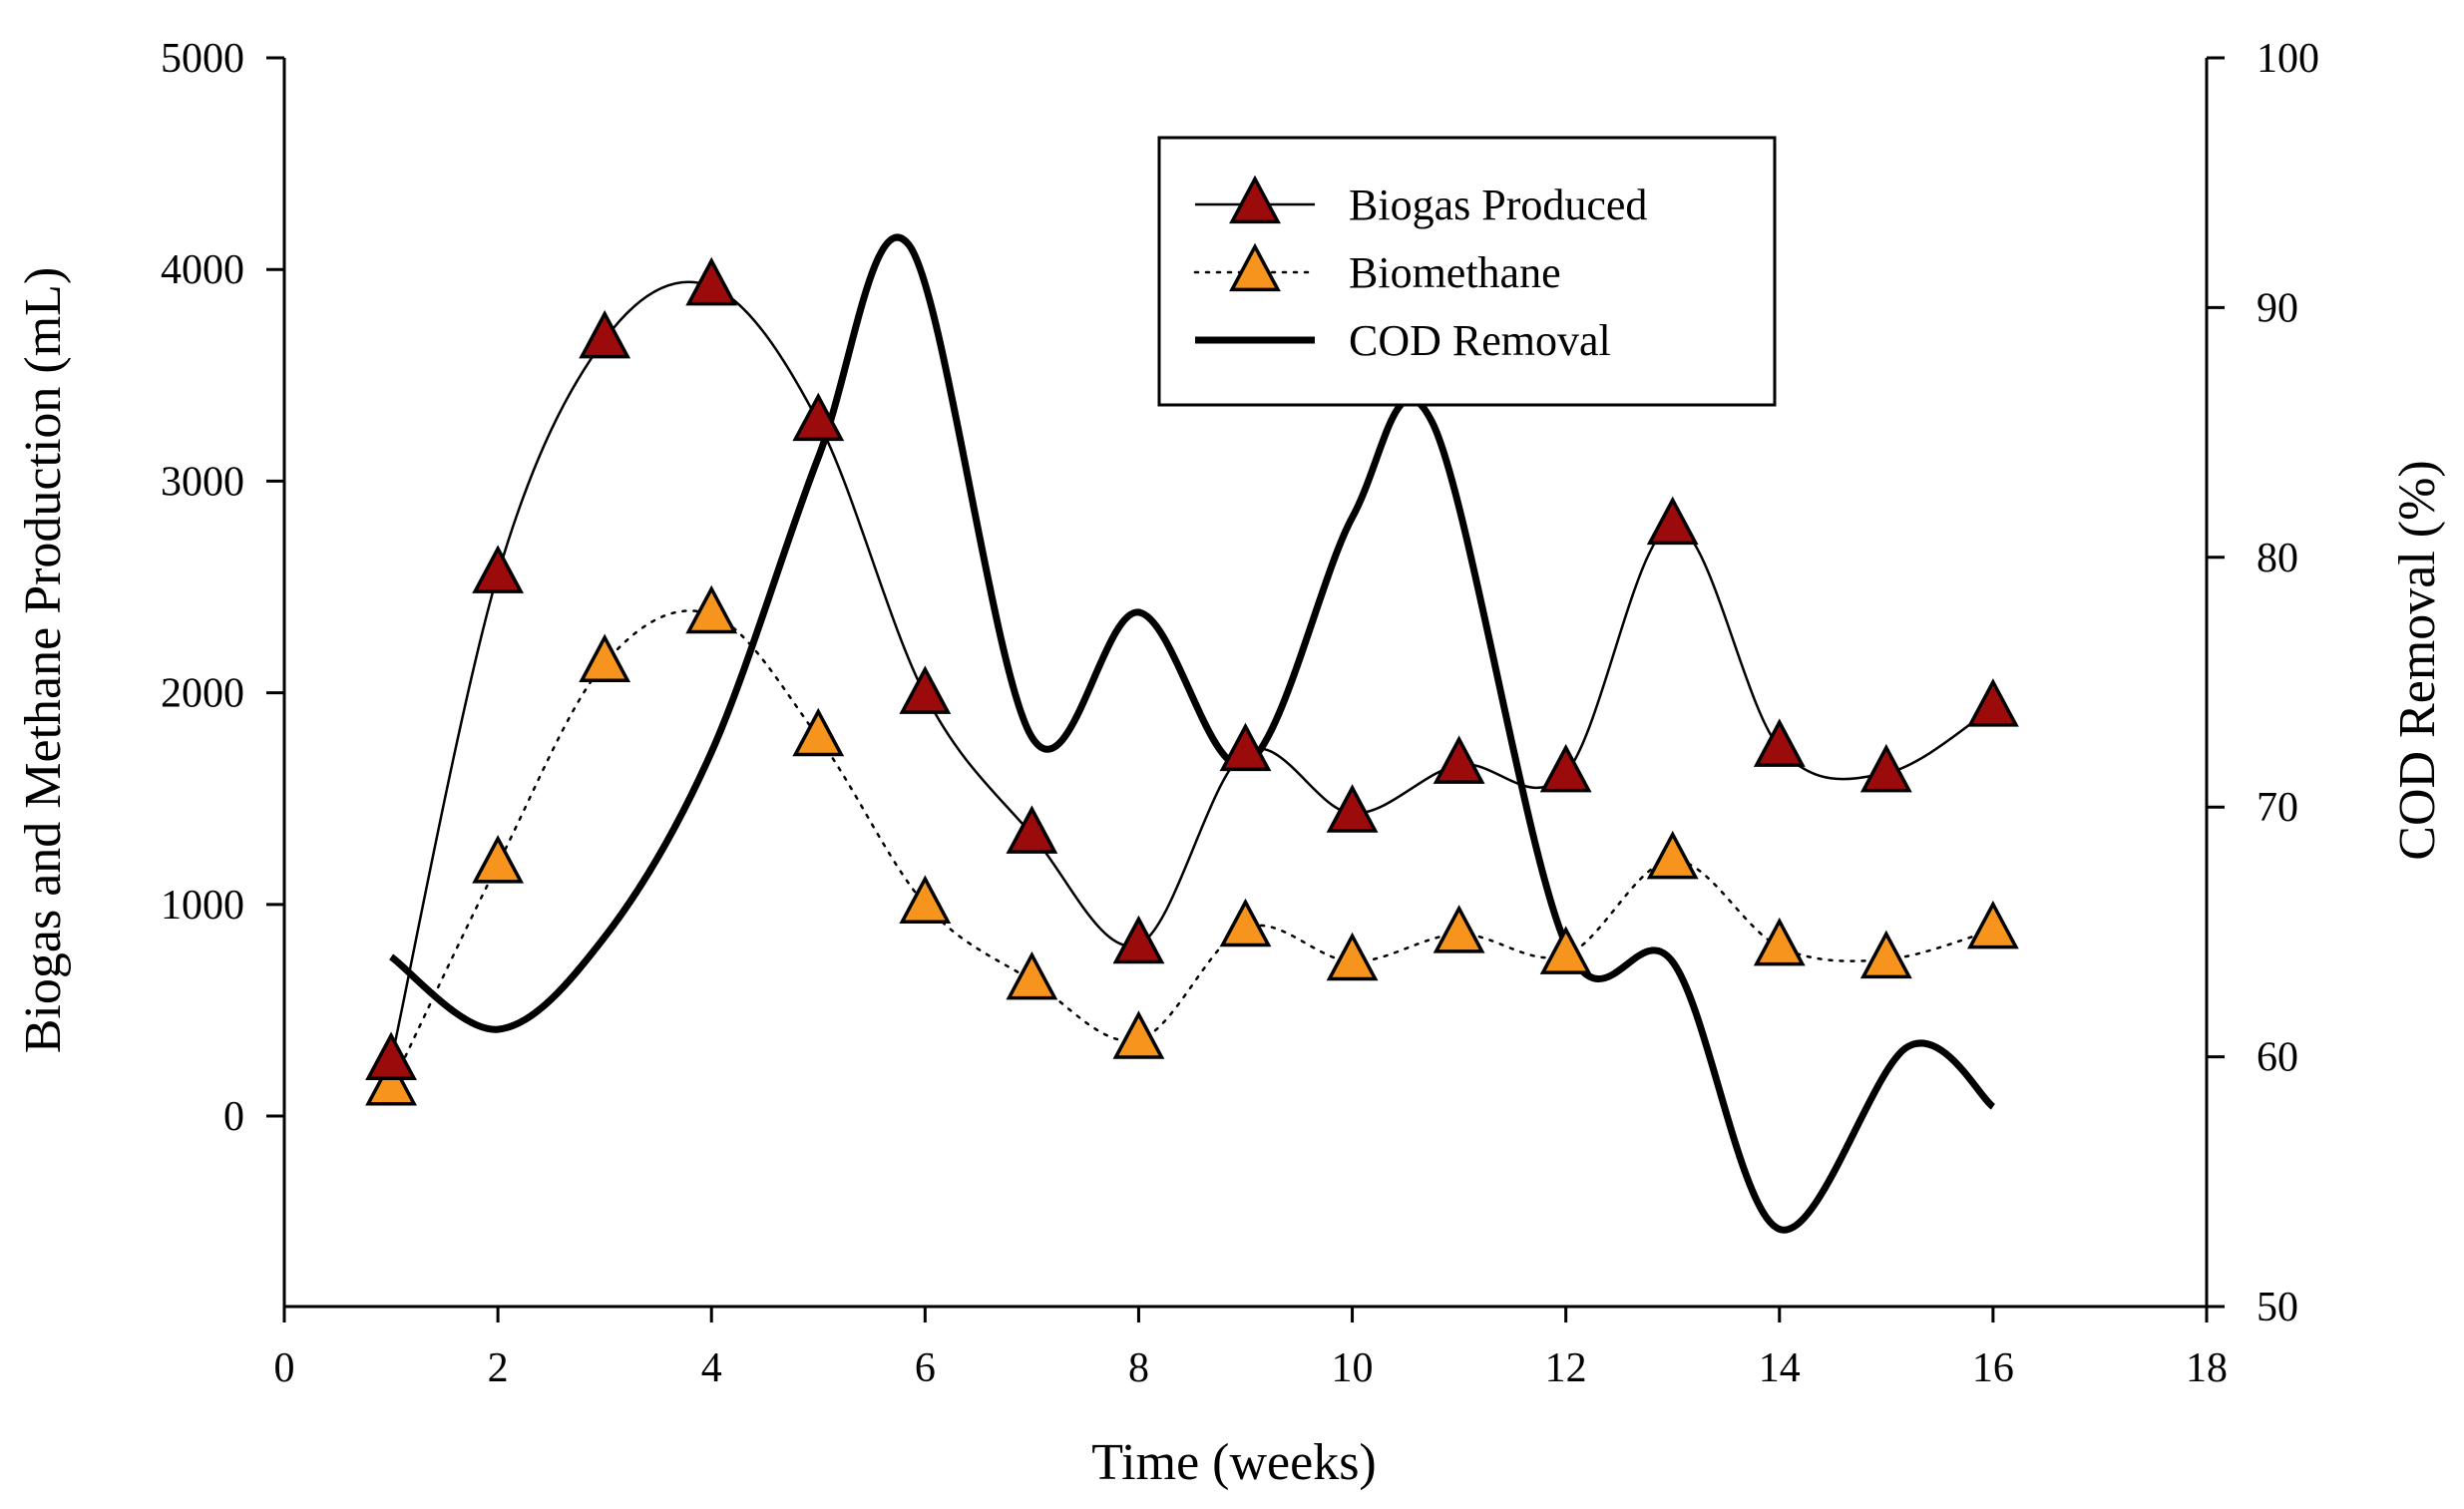 The height and width of the screenshot is (1509, 2464). I want to click on y-left-tick-label: 3000, so click(202, 482).